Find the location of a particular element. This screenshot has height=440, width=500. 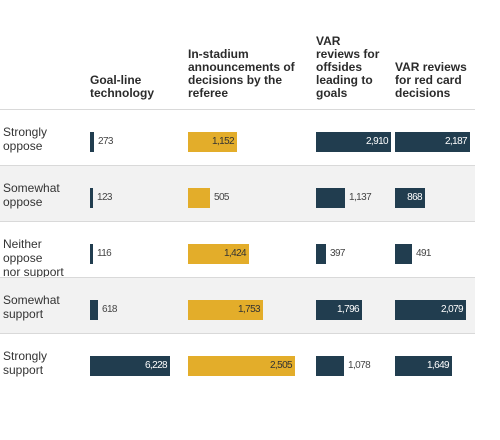

data-label: 2,505 is located at coordinates (281, 365).